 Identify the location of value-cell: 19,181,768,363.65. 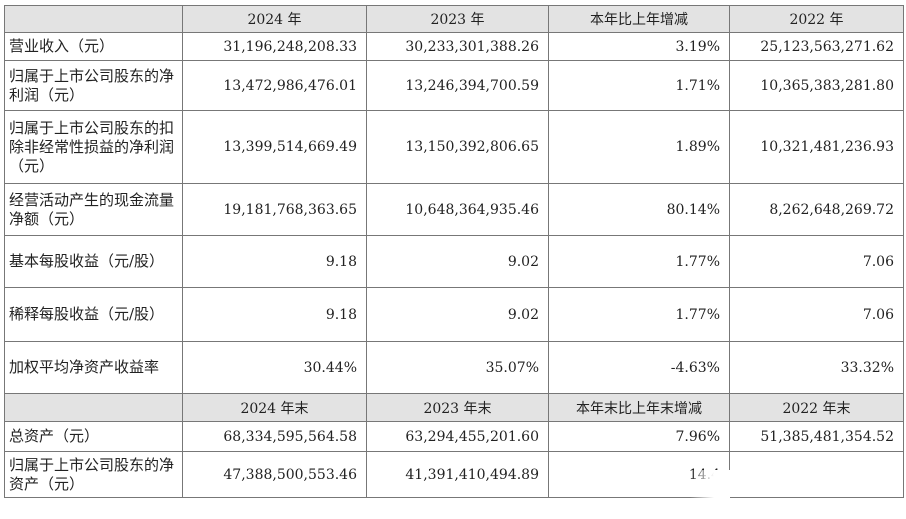
(274, 209).